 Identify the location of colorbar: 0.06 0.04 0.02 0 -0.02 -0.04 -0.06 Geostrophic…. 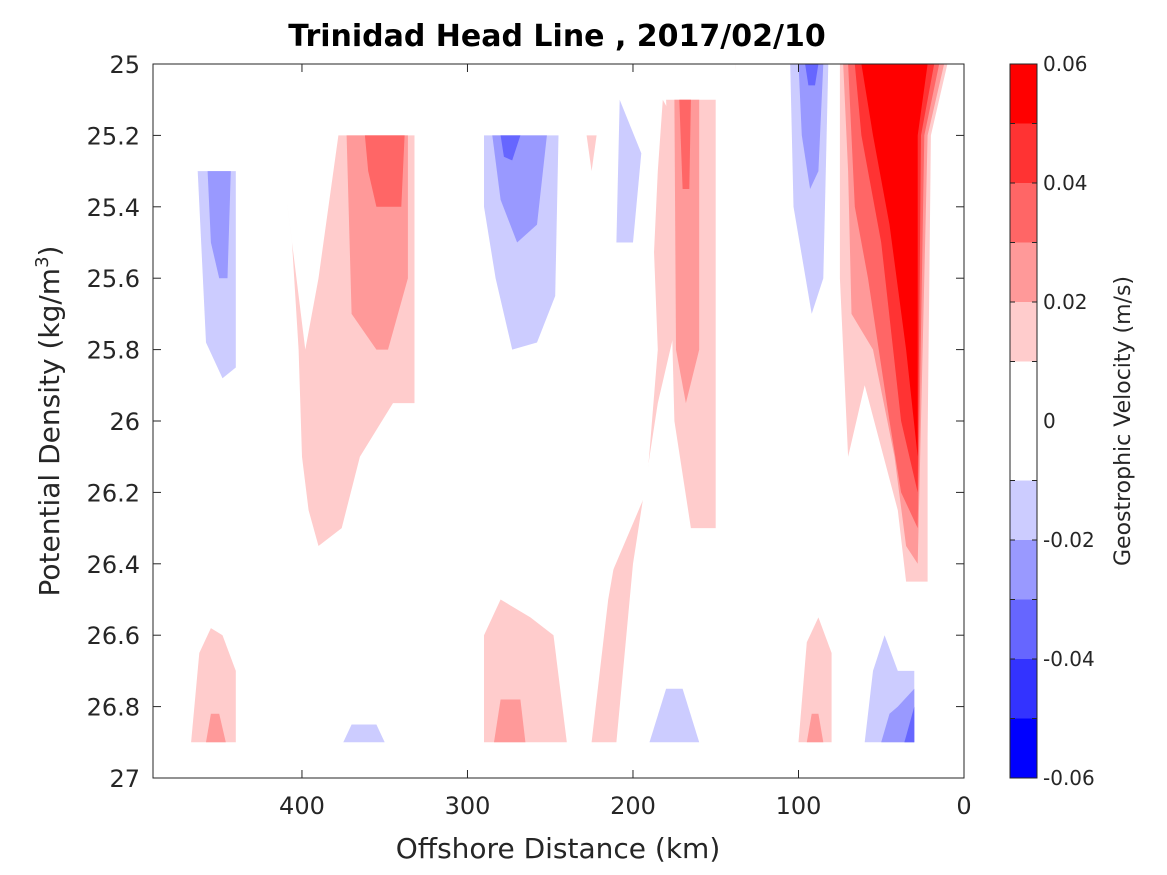
(1072, 421).